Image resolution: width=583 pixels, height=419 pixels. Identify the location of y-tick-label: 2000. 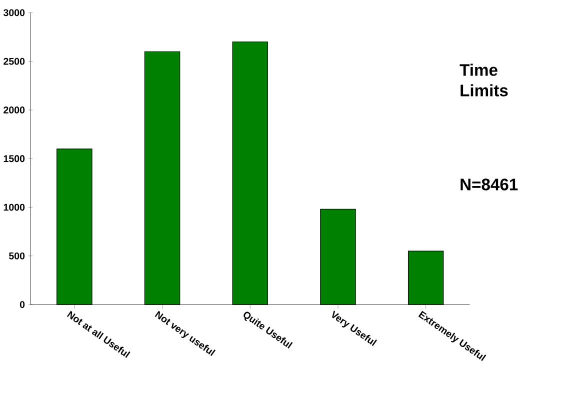
(14, 110).